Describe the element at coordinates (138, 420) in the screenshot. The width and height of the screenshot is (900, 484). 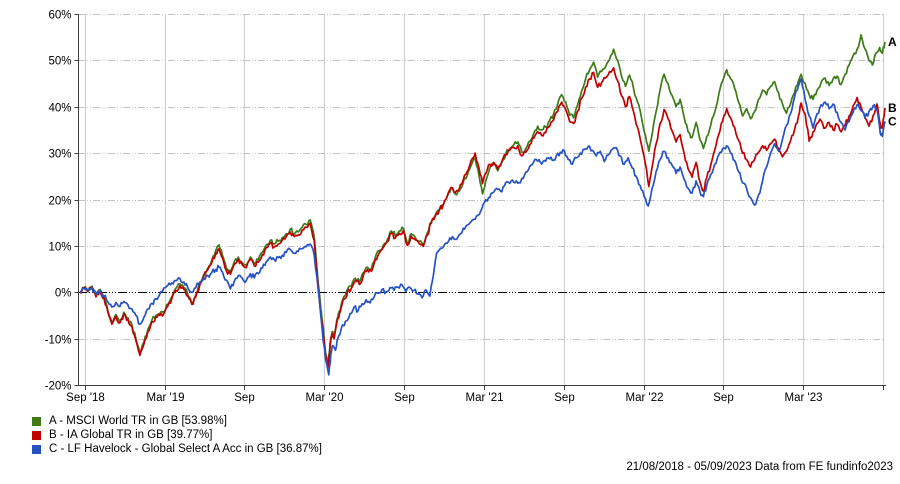
I see `legend-label-a: A - MSCI World TR in GB [53.98%]` at that location.